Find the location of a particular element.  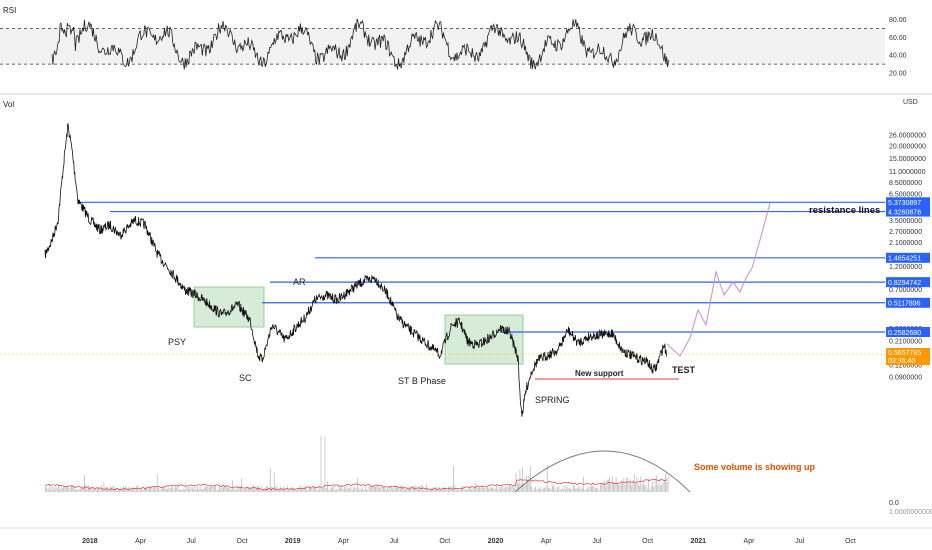

volume-tick-label: 0.0 is located at coordinates (894, 503).